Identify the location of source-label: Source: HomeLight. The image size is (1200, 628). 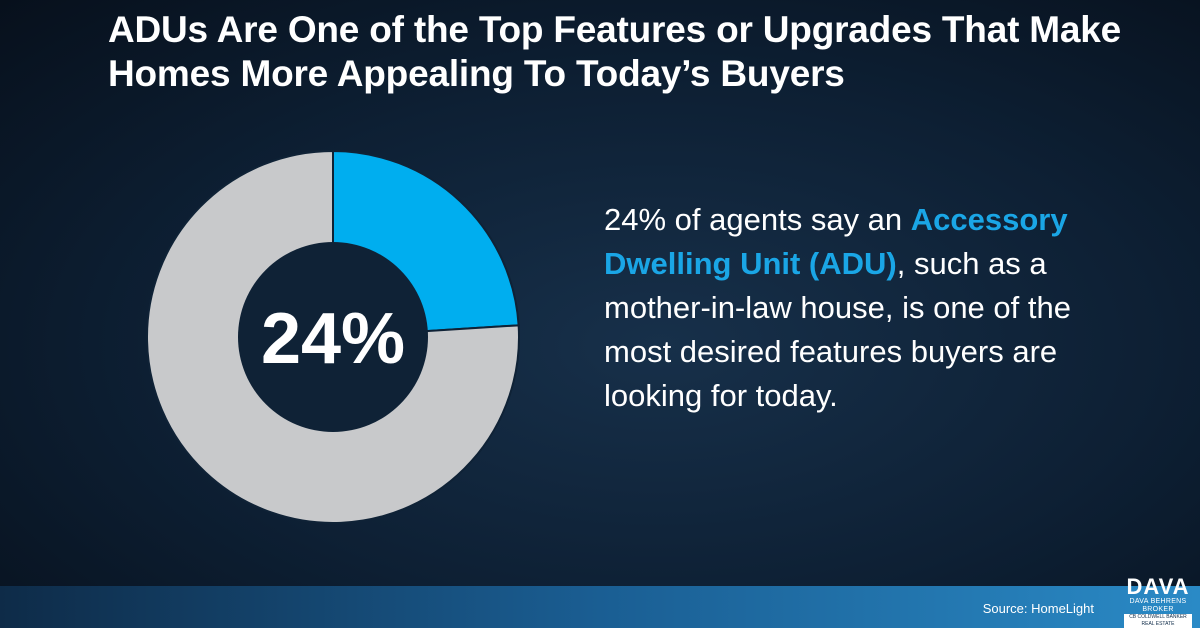
(1038, 608).